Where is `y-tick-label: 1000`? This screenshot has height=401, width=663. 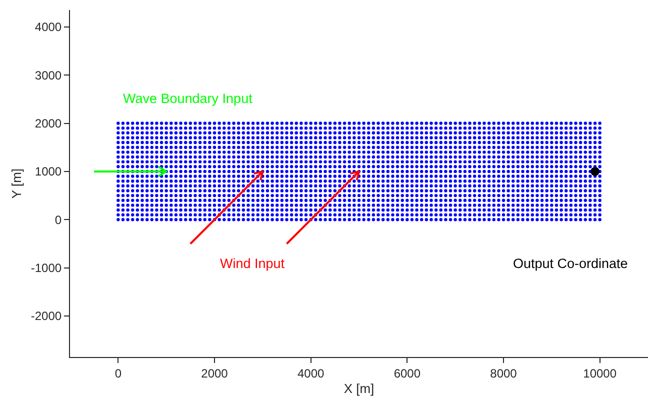 y-tick-label: 1000 is located at coordinates (48, 171).